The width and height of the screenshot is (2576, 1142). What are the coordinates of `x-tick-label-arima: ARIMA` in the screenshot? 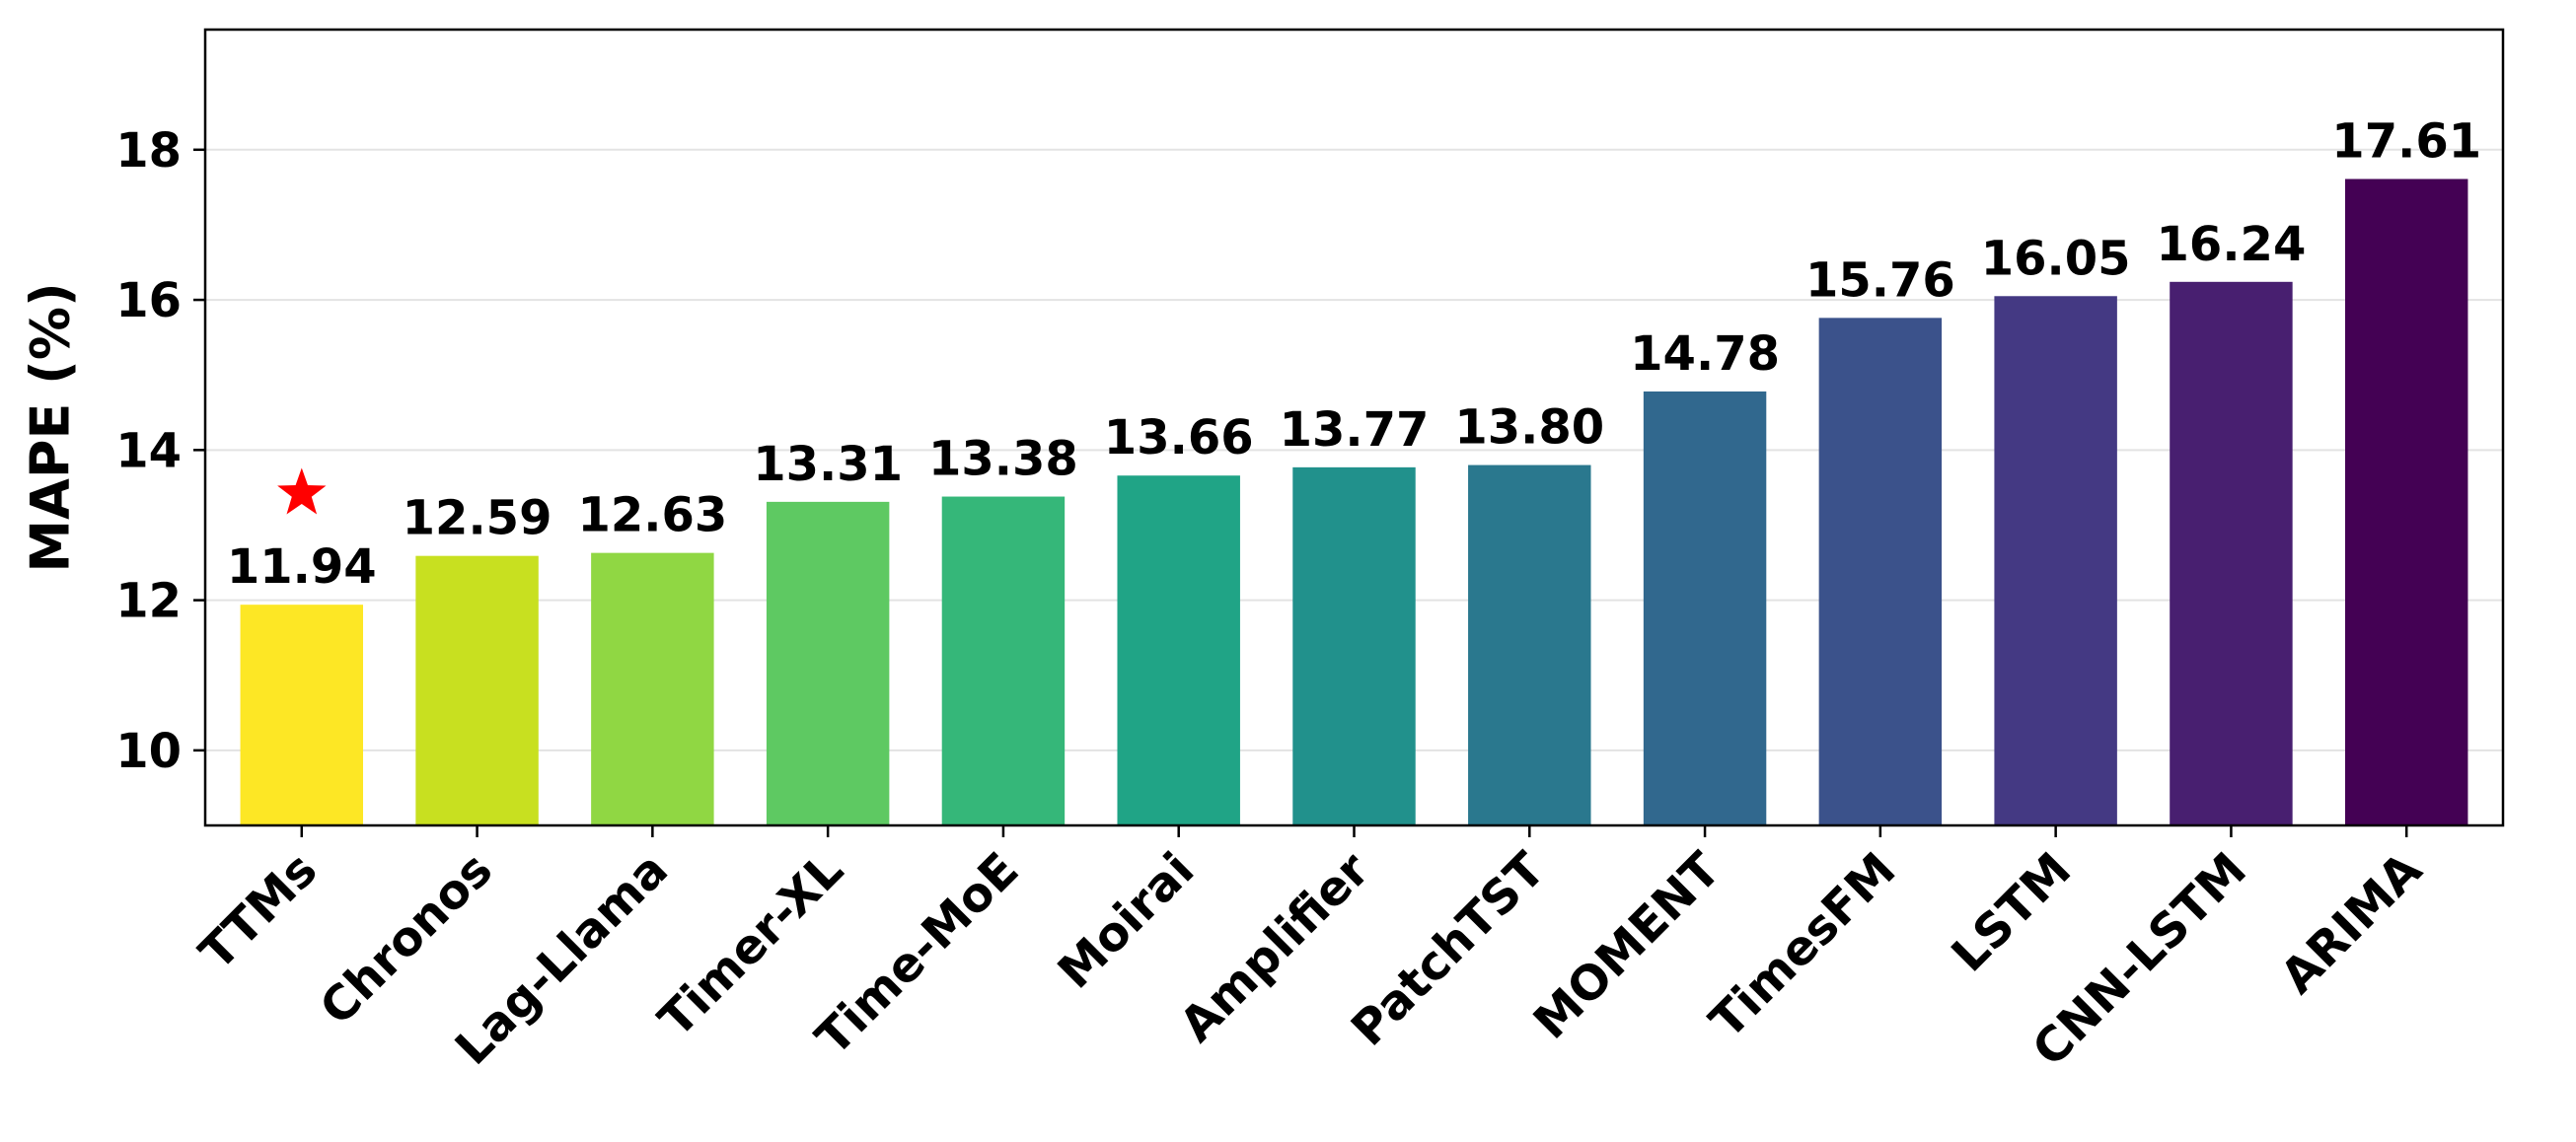 It's located at (2351, 924).